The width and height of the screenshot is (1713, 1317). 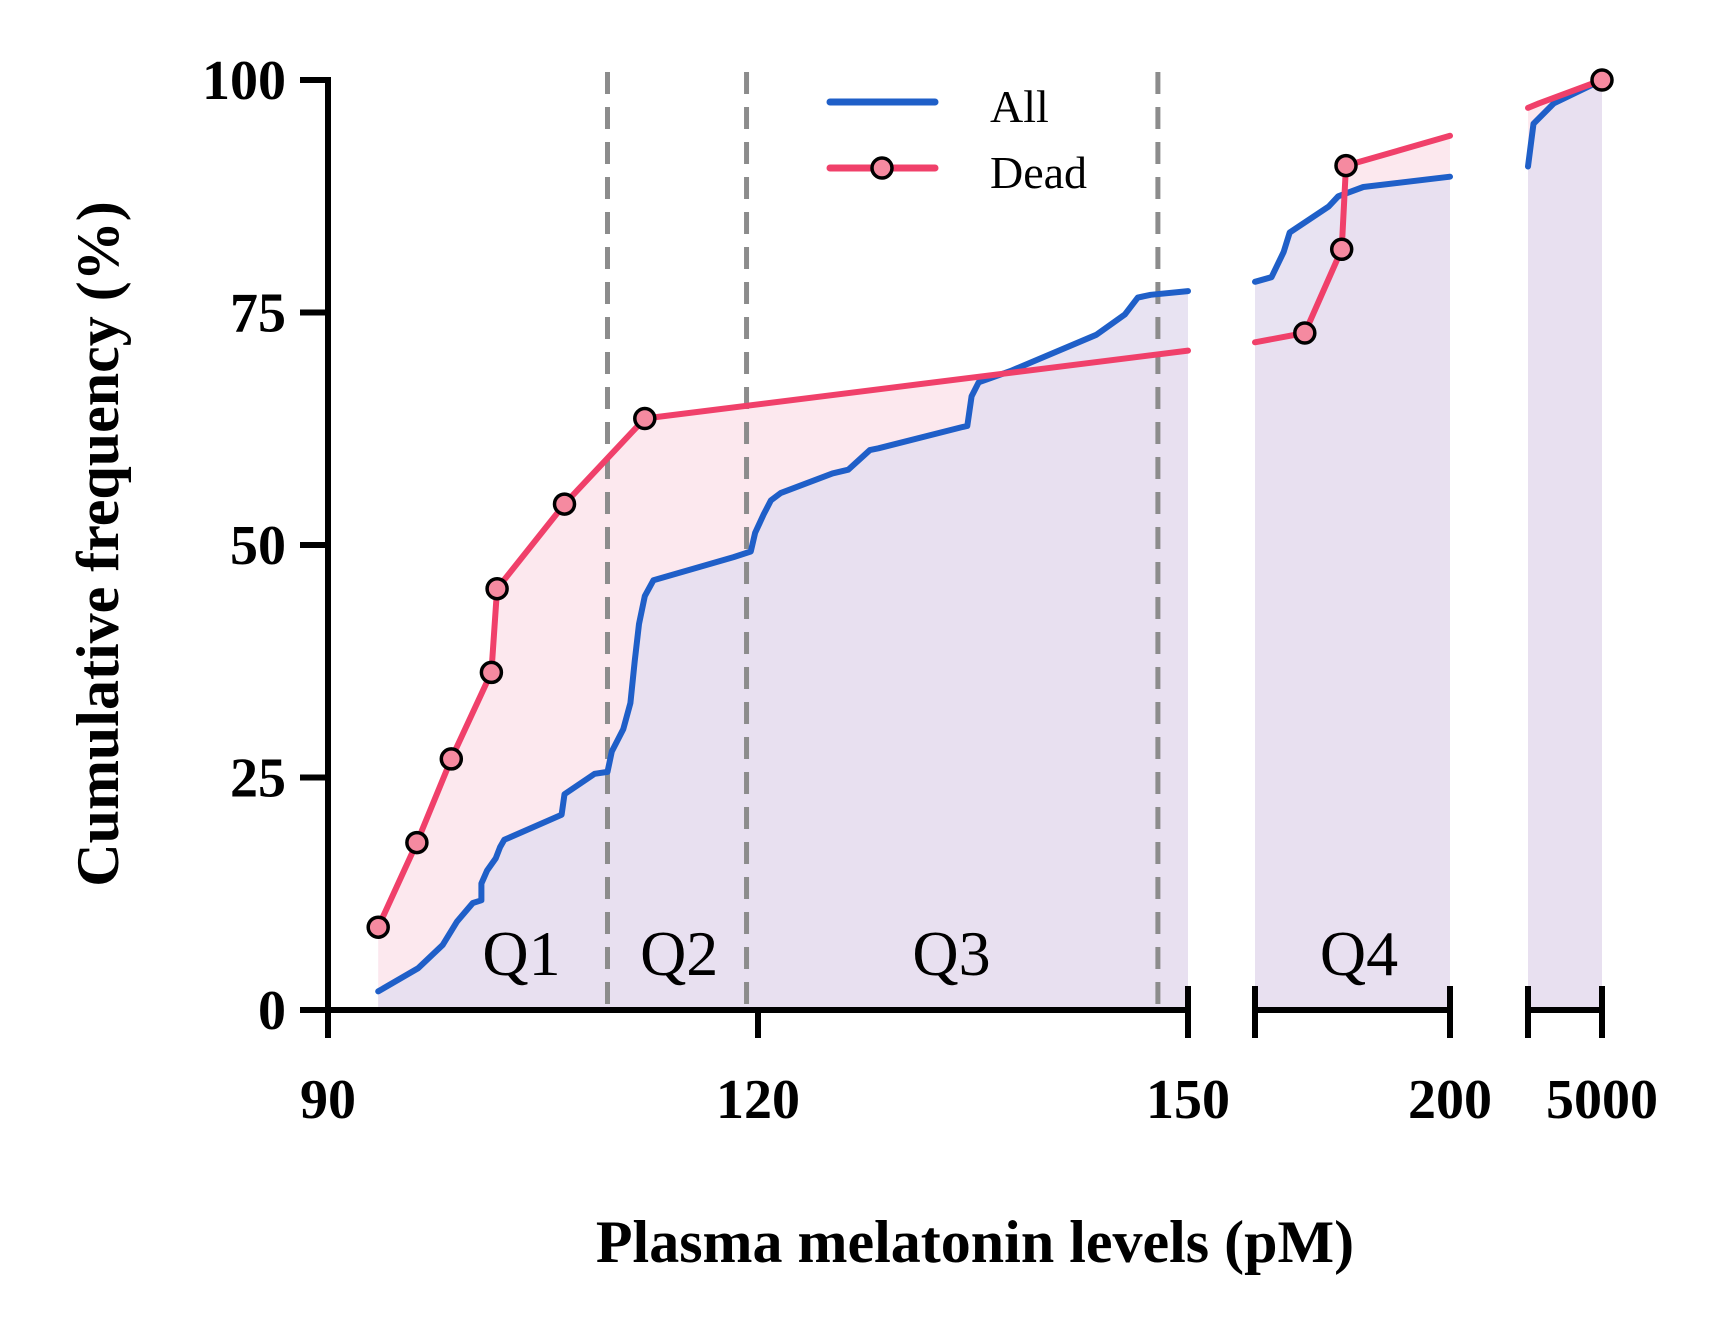 I want to click on x-axis-label: Plasma melatonin levels (pM), so click(x=975, y=1242).